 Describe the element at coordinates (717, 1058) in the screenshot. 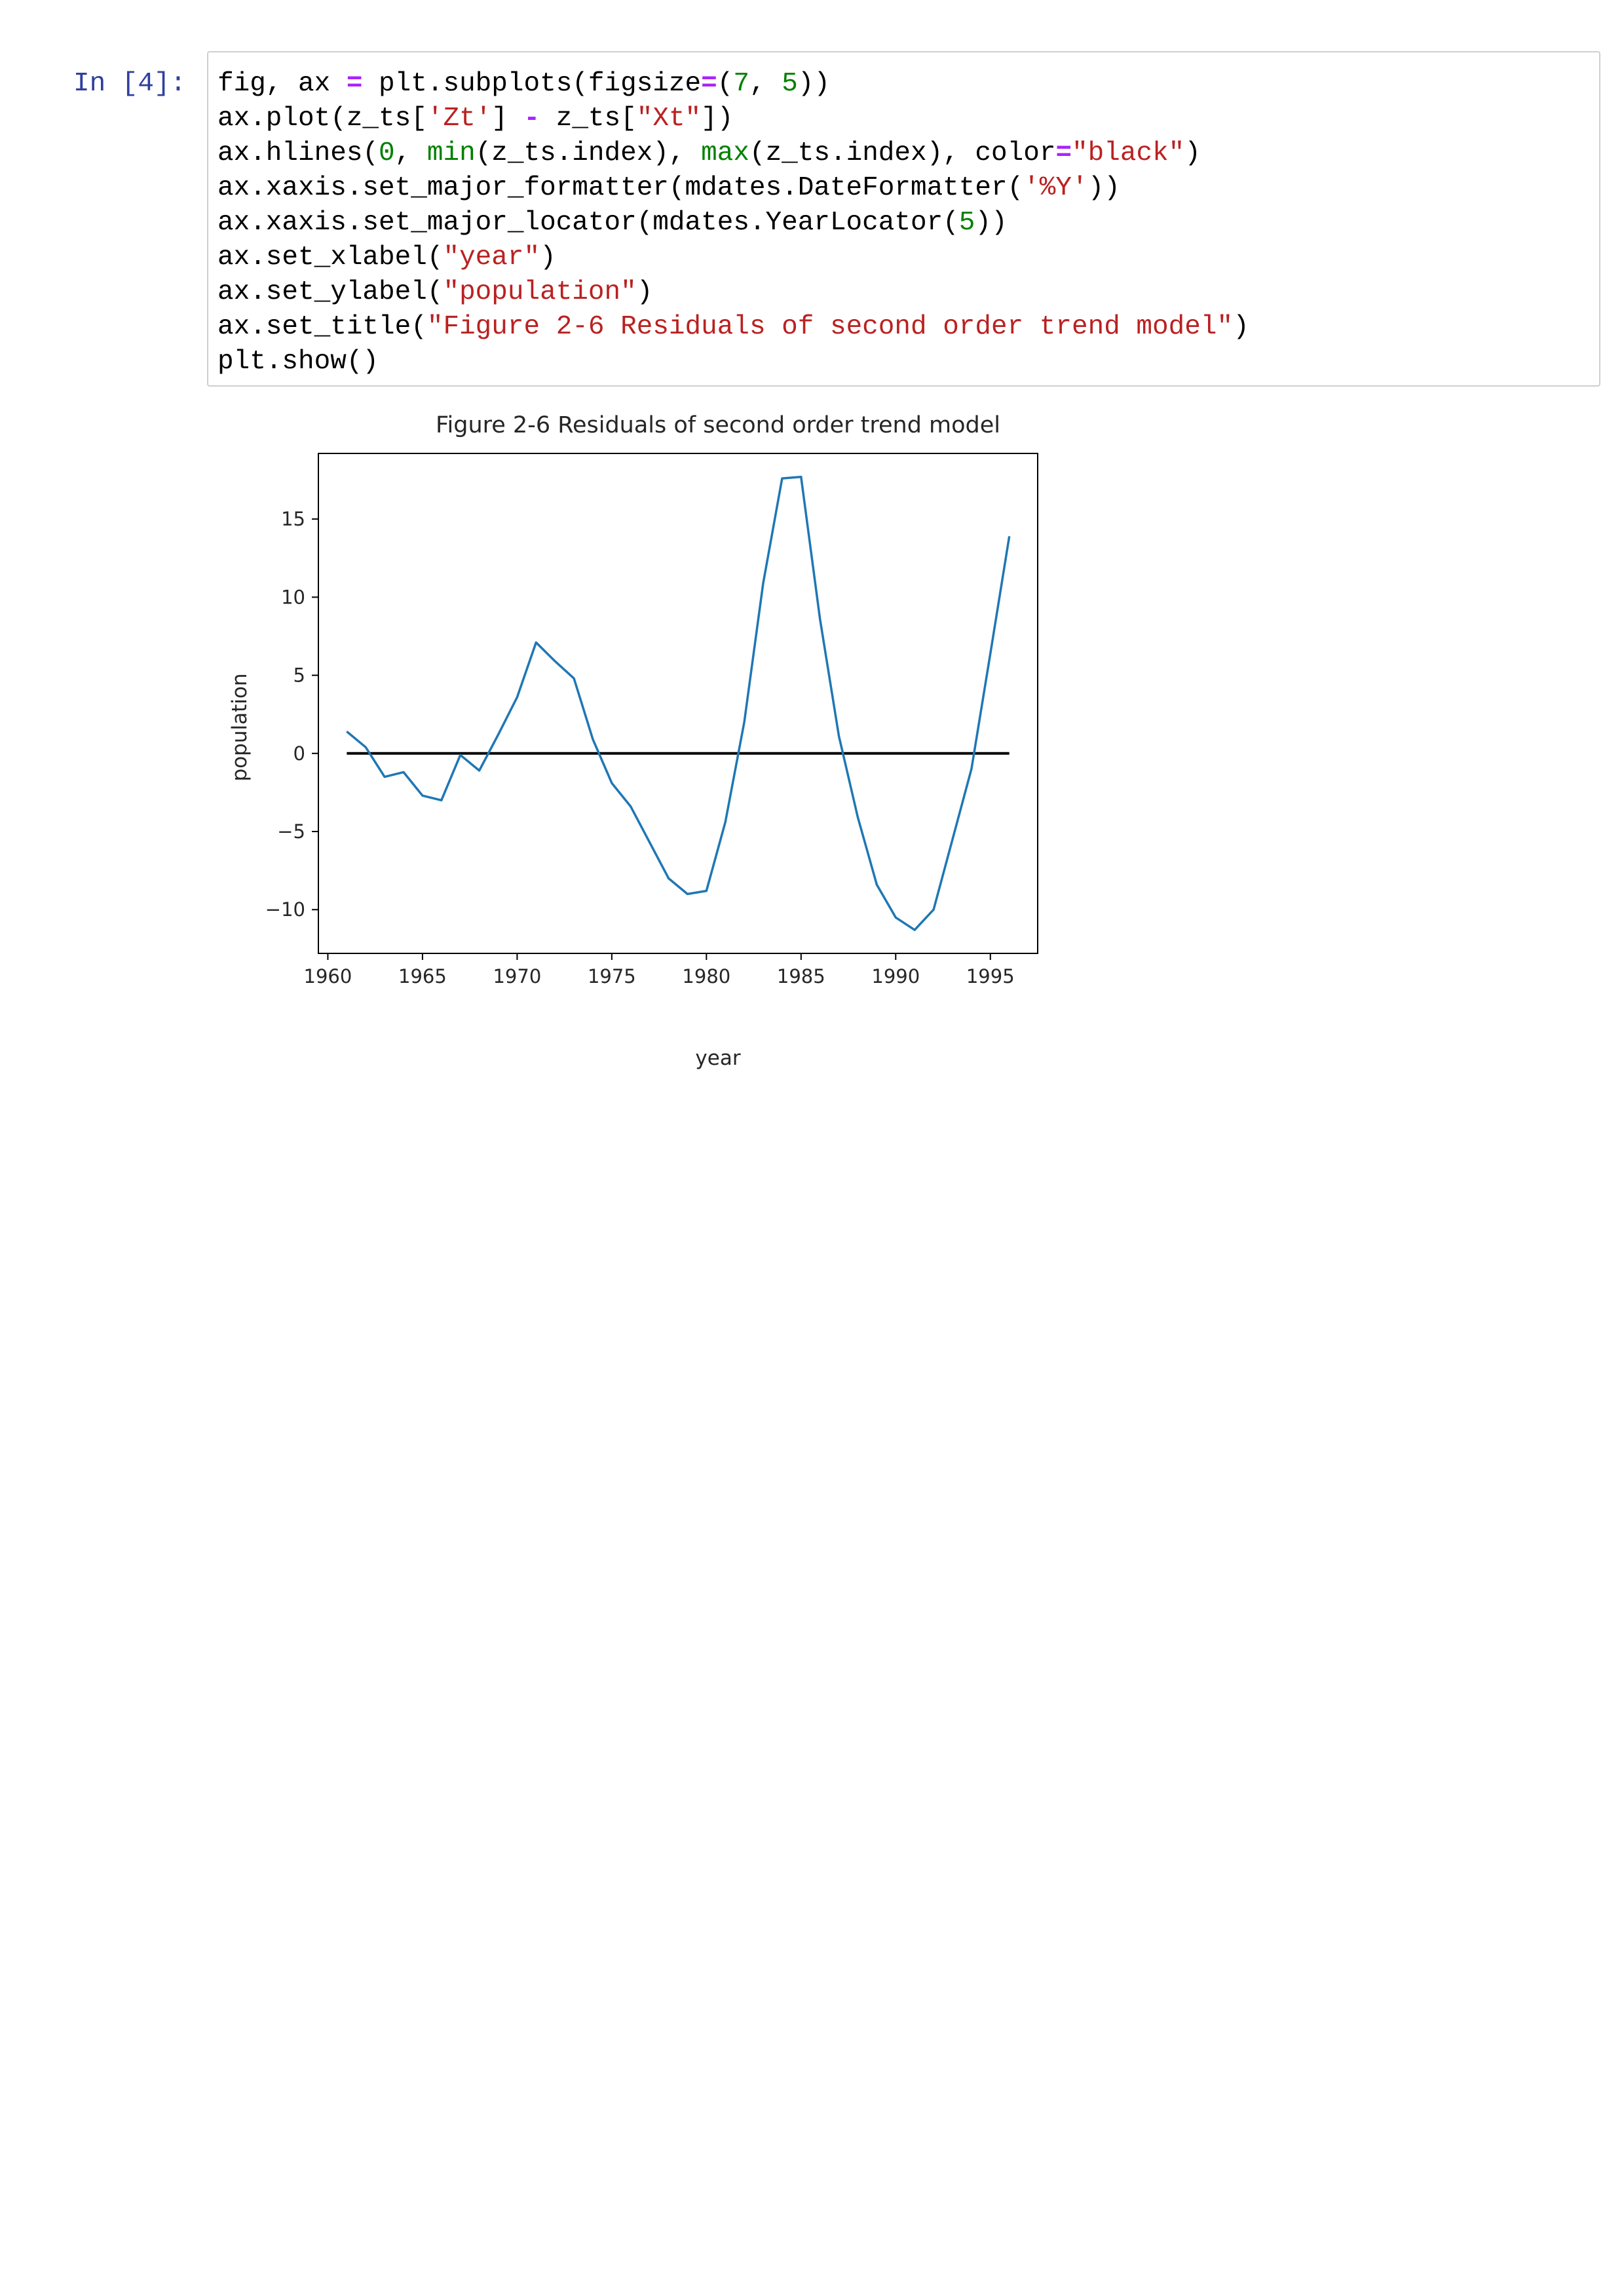

I see `x-axis-label: year` at that location.